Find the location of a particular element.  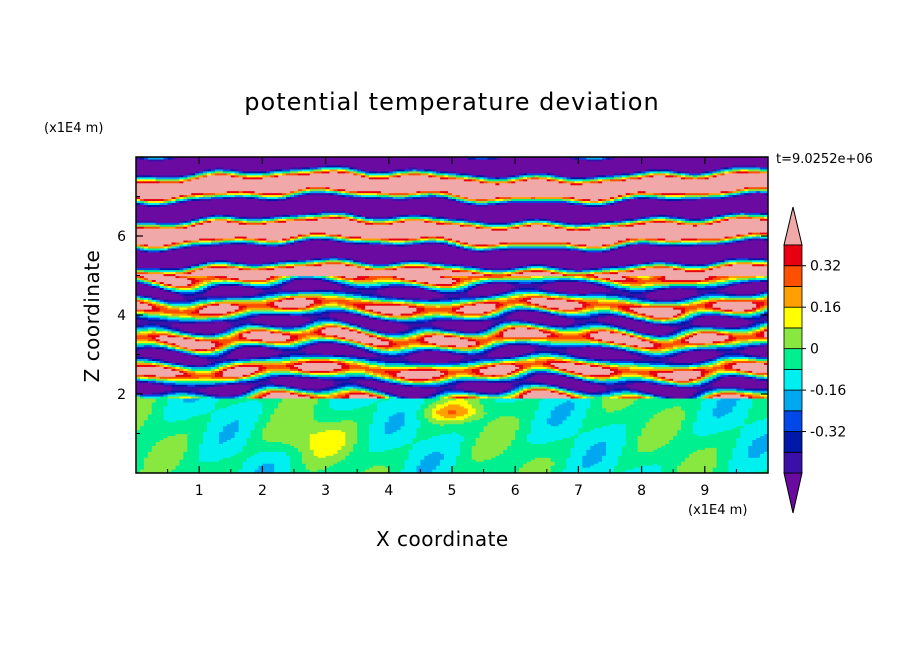

x-tick-label: 6 is located at coordinates (515, 491).